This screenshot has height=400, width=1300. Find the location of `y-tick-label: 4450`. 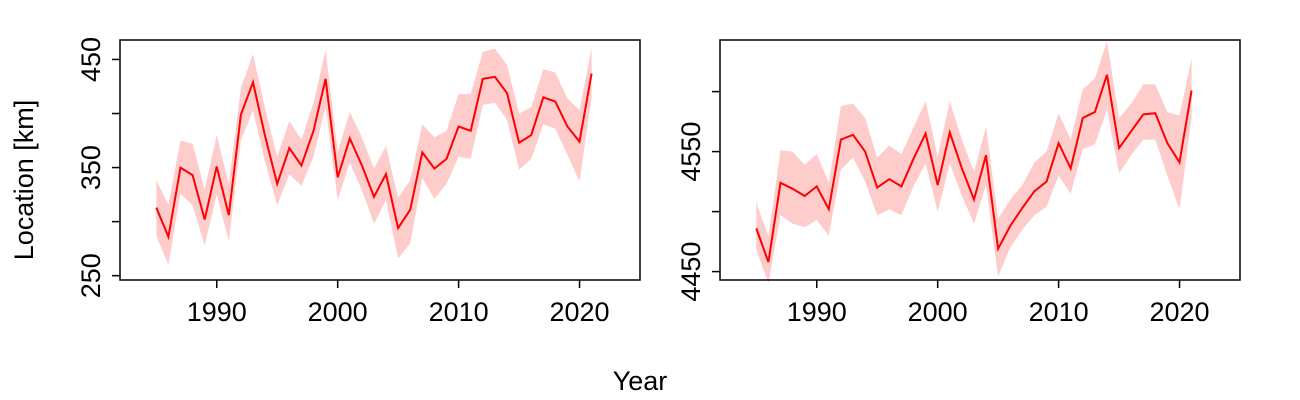

y-tick-label: 4450 is located at coordinates (691, 272).